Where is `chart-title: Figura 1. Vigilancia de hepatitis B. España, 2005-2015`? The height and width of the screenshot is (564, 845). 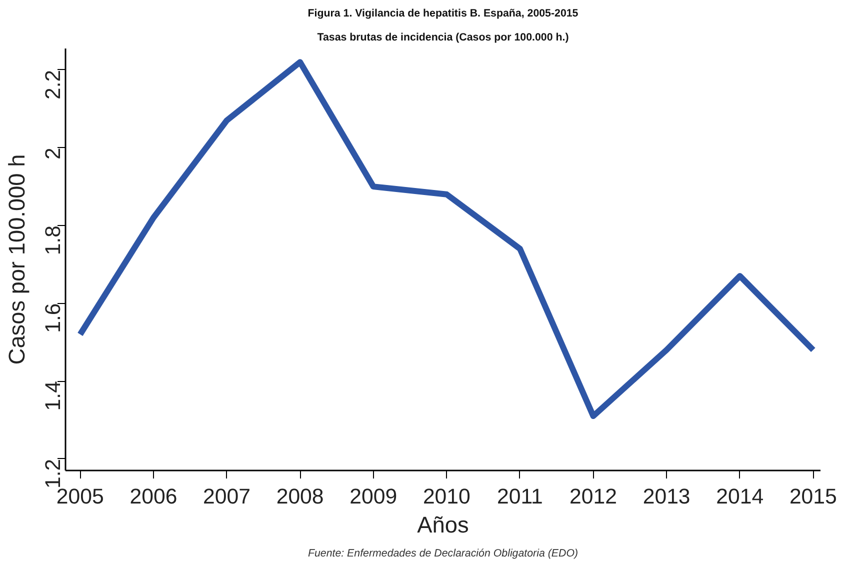 chart-title: Figura 1. Vigilancia de hepatitis B. España, 2005-2015 is located at coordinates (443, 14).